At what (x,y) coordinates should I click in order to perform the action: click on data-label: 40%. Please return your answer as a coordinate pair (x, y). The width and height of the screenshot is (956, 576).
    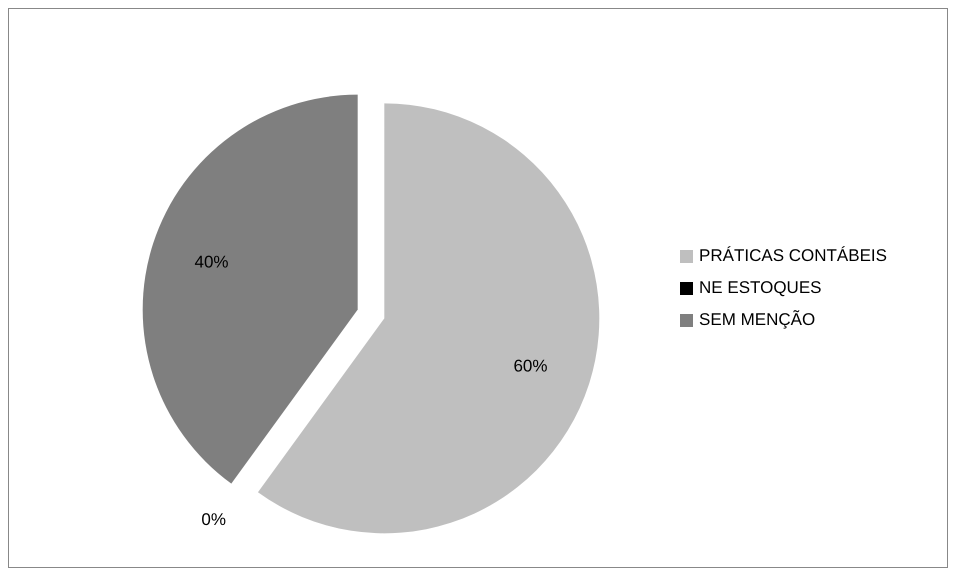
    Looking at the image, I should click on (211, 262).